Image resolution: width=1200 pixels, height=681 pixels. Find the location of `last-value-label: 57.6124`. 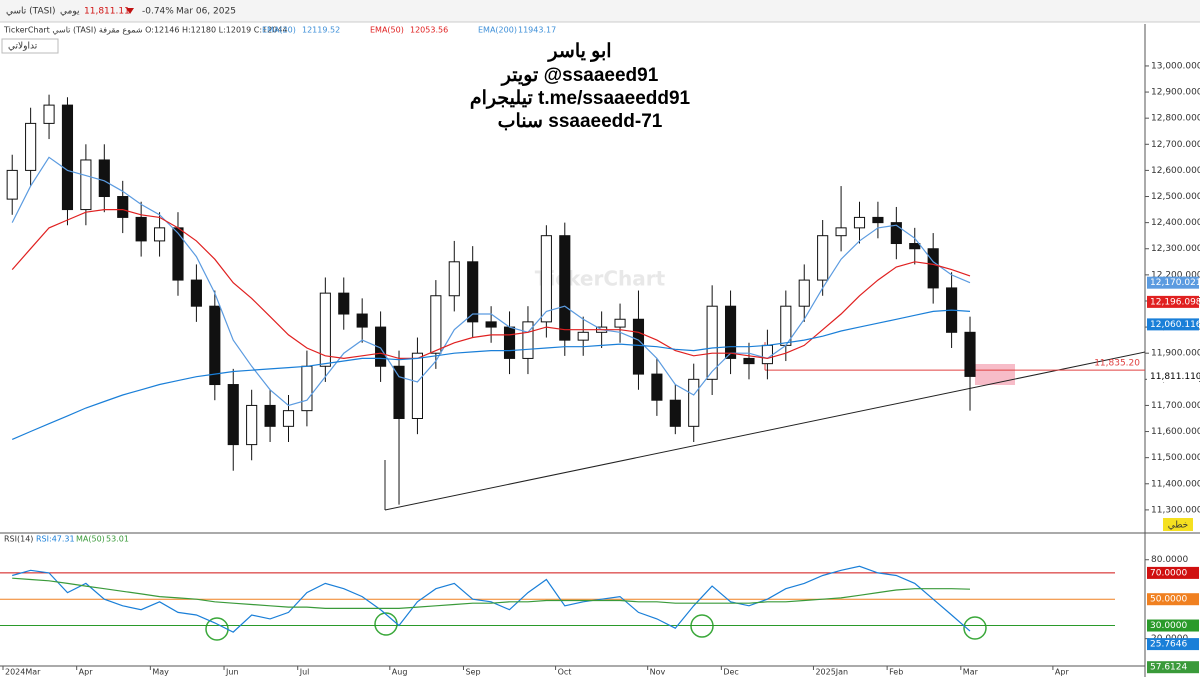

last-value-label: 57.6124 is located at coordinates (1168, 668).